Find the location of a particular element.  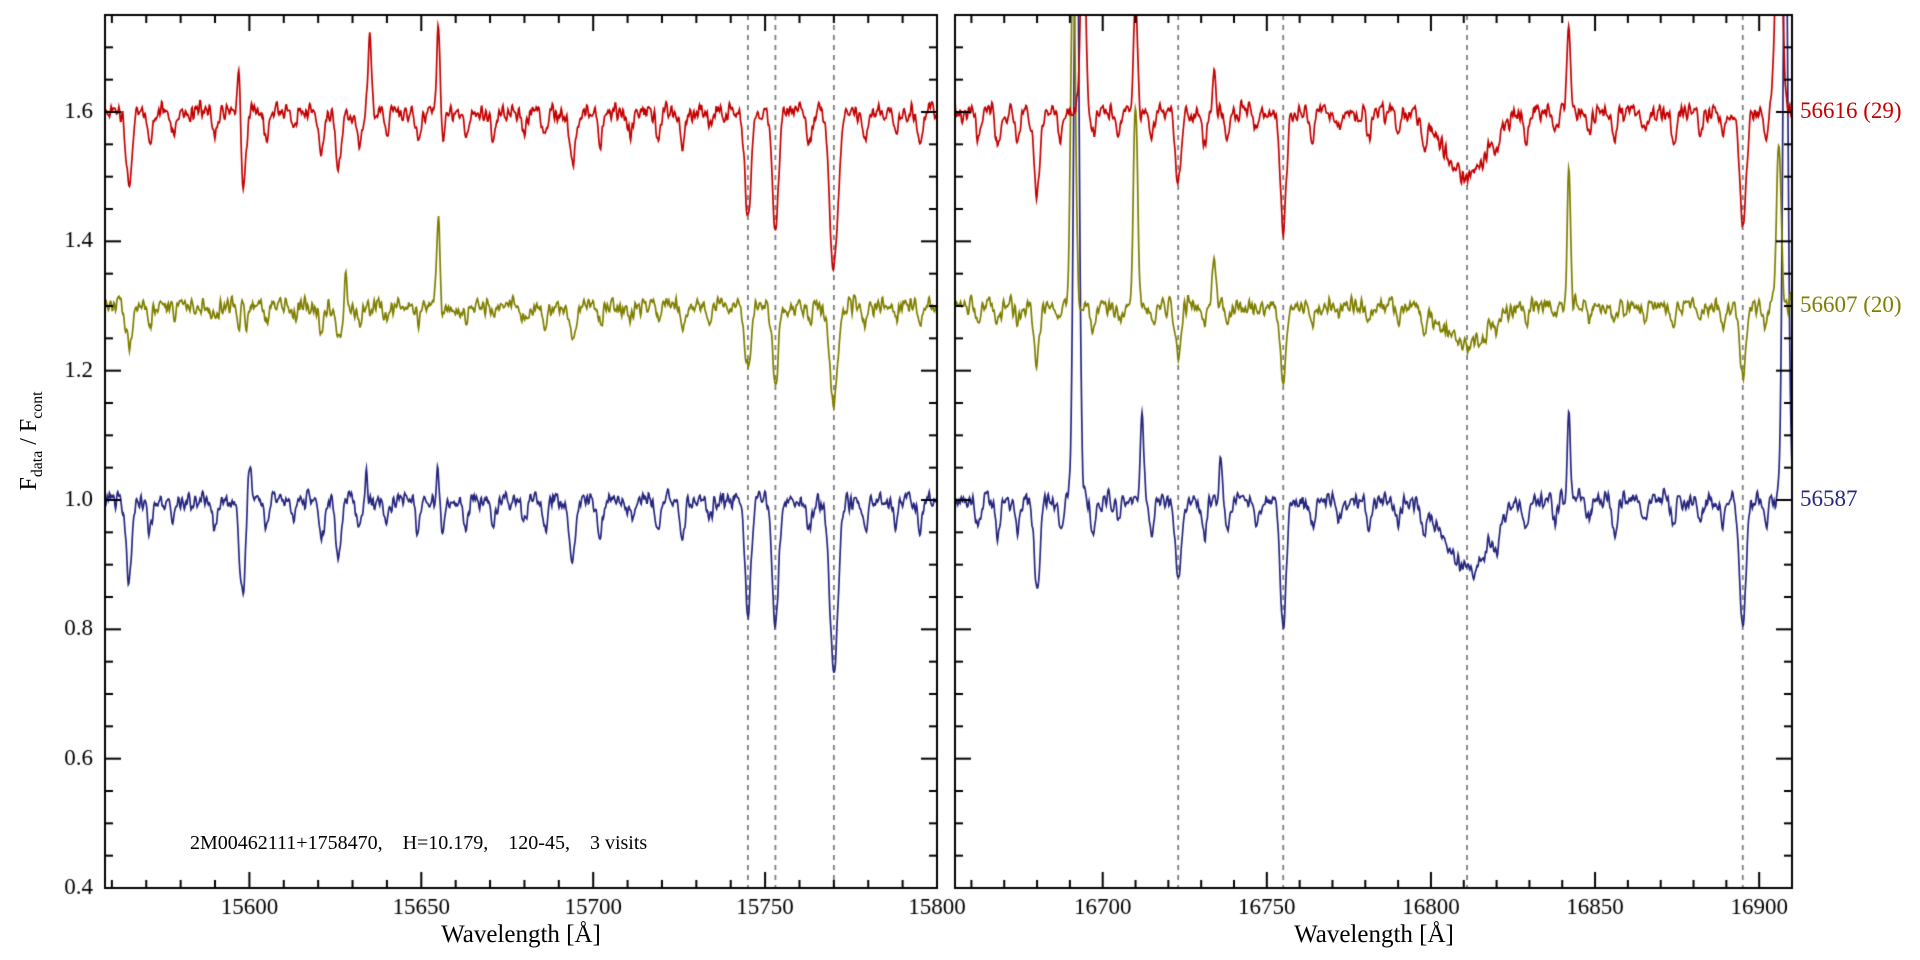

y-axis-label-sub1: data is located at coordinates (37, 464).